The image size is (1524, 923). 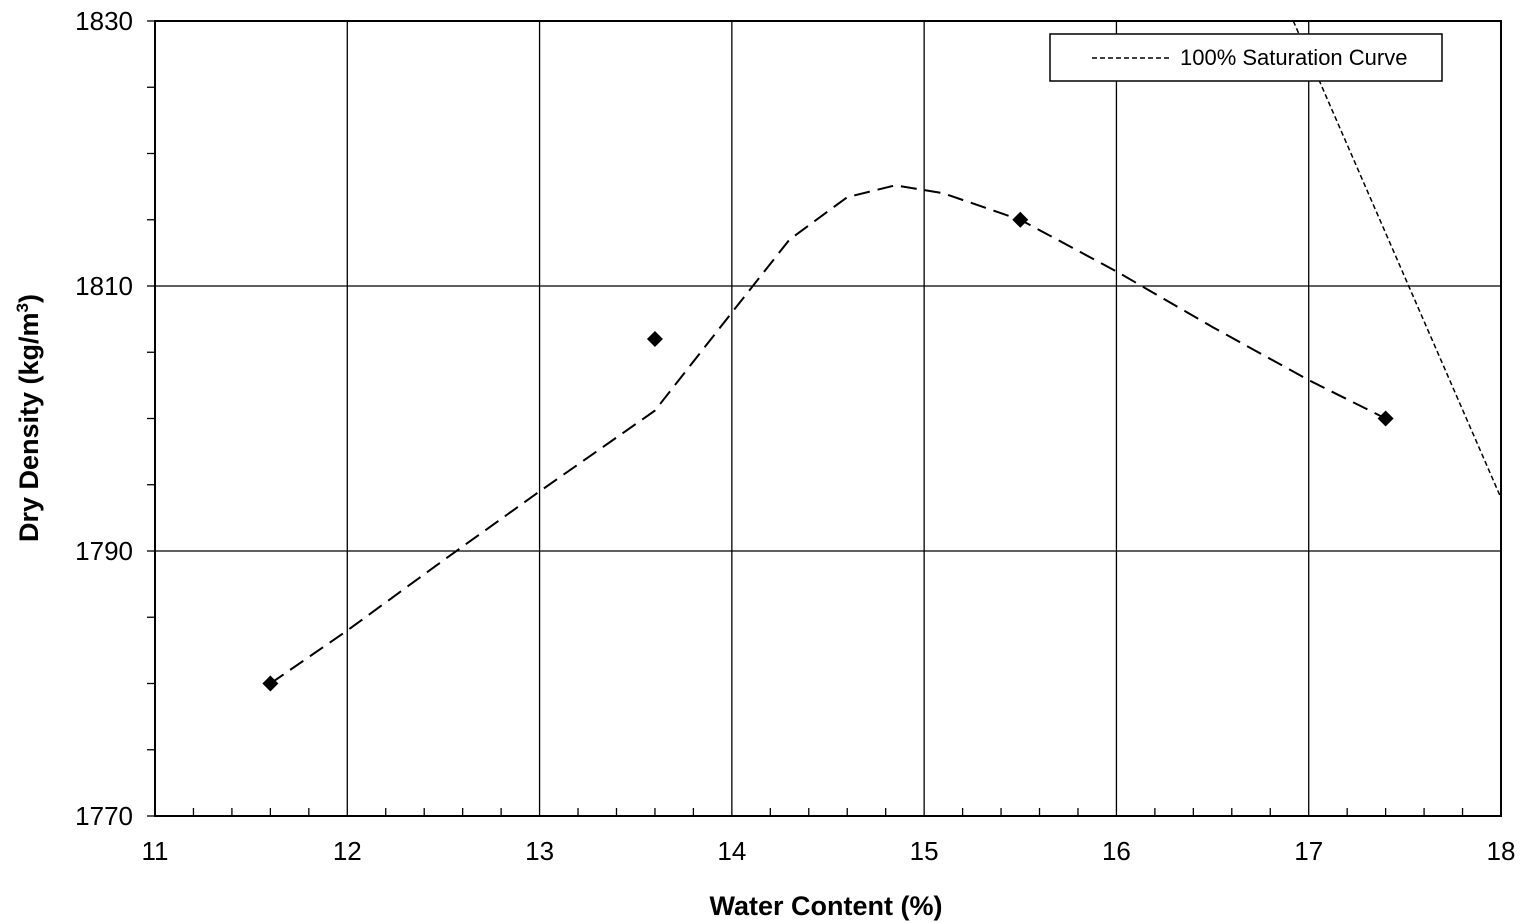 I want to click on y-tick-label: 1810, so click(x=104, y=286).